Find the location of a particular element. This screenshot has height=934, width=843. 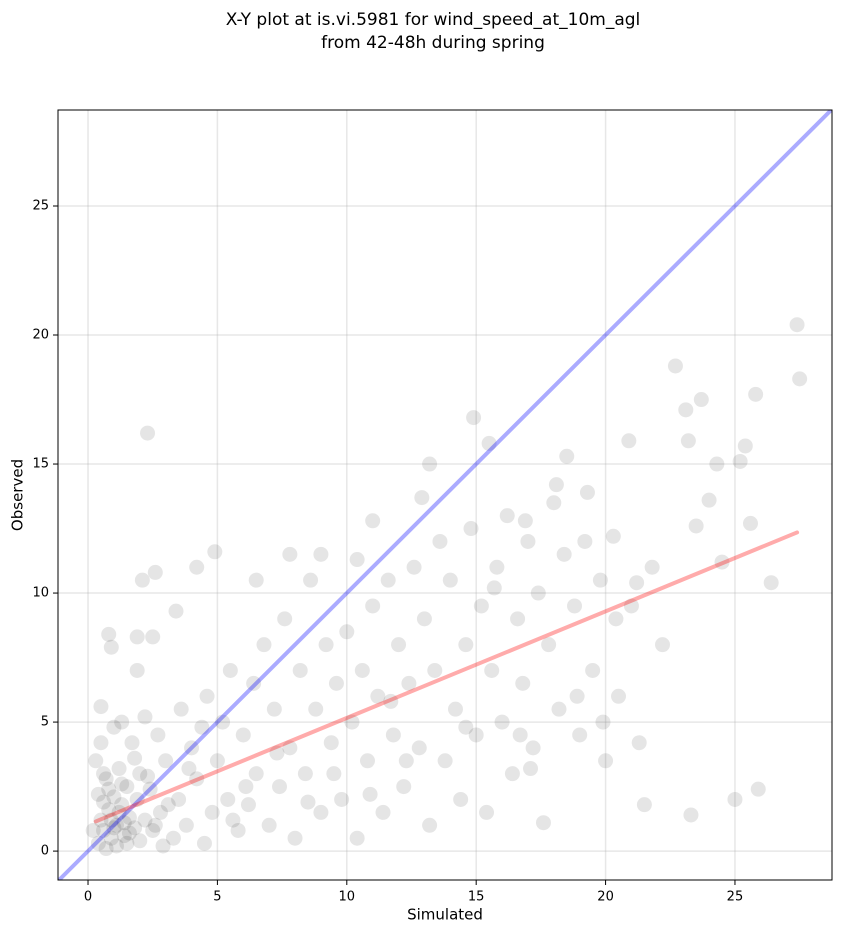

y-tick-label: 20 is located at coordinates (40, 335).